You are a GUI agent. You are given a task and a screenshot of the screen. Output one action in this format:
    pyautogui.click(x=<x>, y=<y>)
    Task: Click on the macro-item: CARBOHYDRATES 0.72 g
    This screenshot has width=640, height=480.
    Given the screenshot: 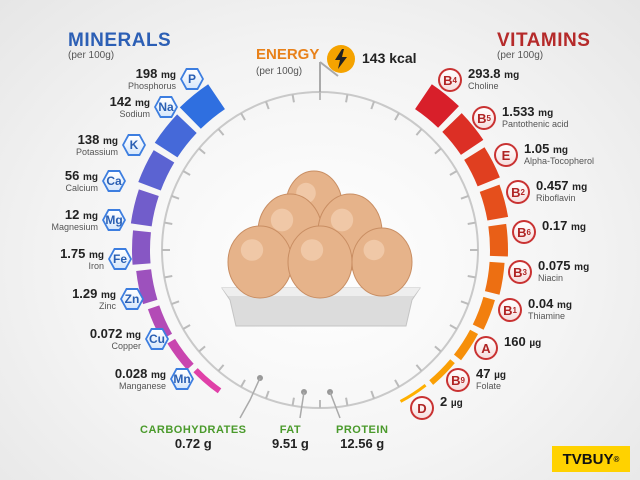 What is the action you would take?
    pyautogui.click(x=193, y=437)
    